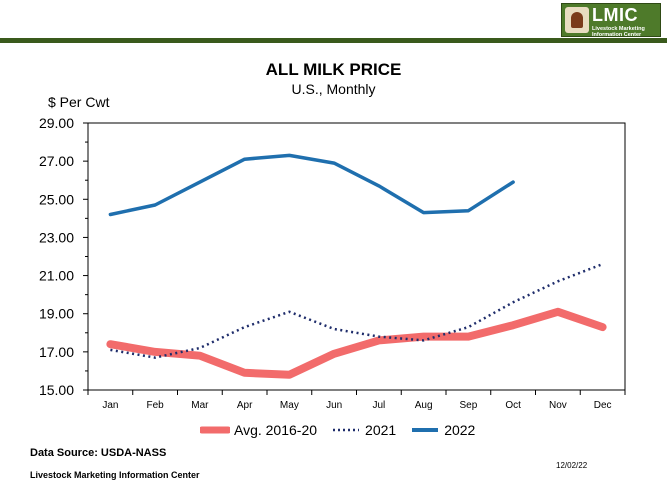 The height and width of the screenshot is (500, 667). I want to click on legend-item-2021: 2021, so click(363, 430).